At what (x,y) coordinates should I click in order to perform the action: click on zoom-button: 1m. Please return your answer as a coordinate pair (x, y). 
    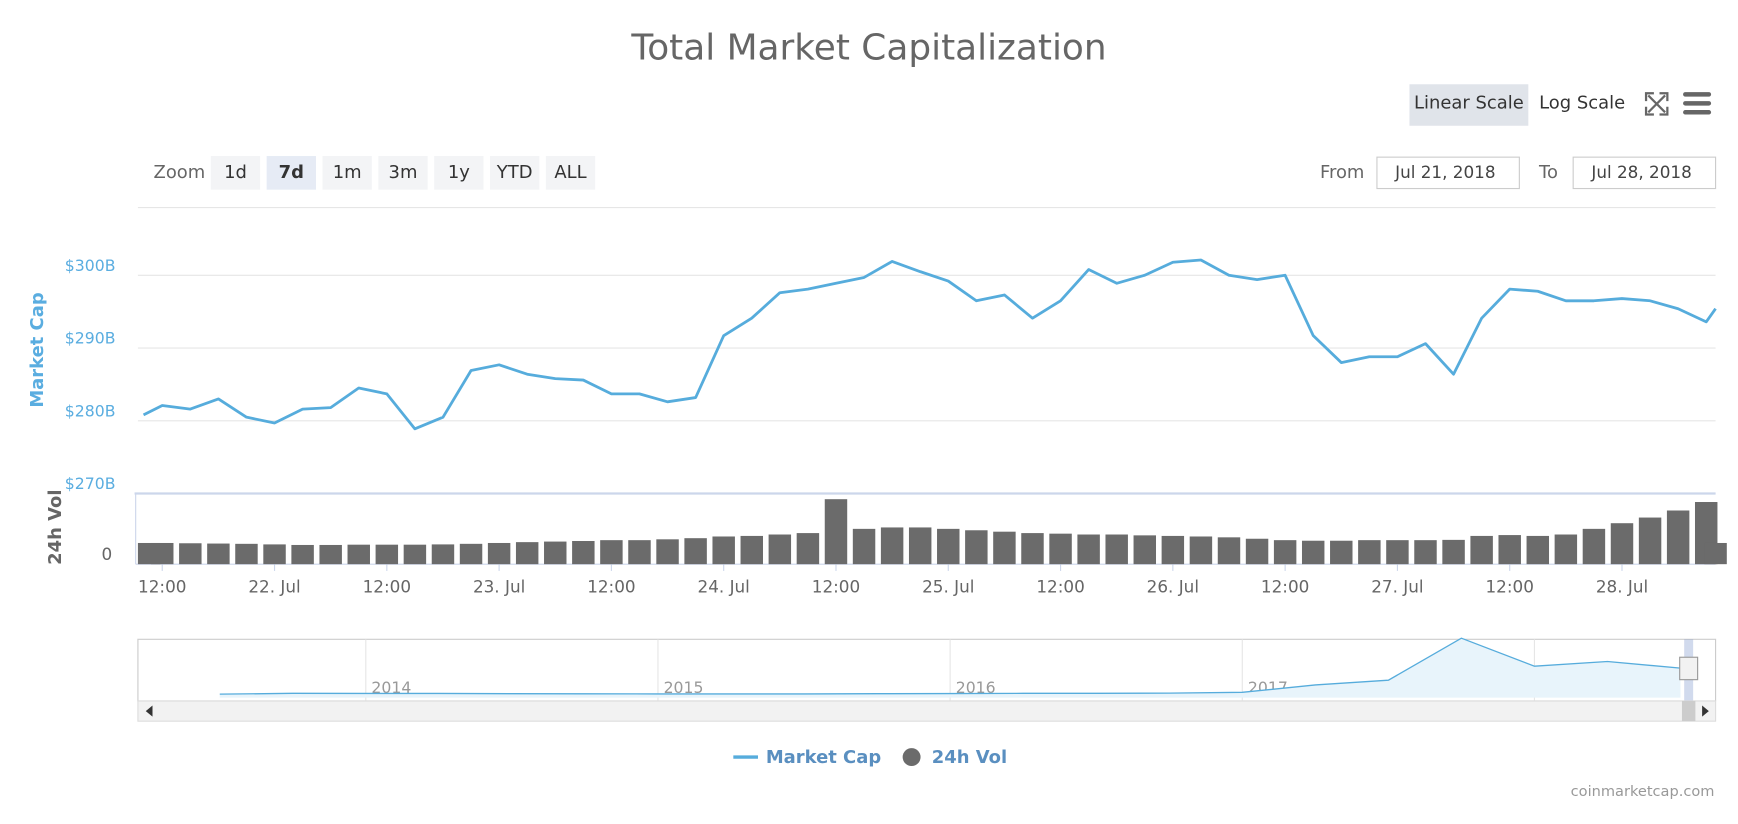
    Looking at the image, I should click on (347, 172).